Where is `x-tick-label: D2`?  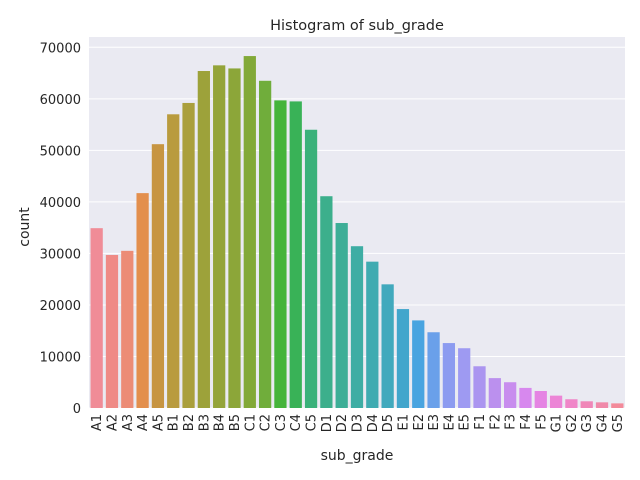
x-tick-label: D2 is located at coordinates (342, 423).